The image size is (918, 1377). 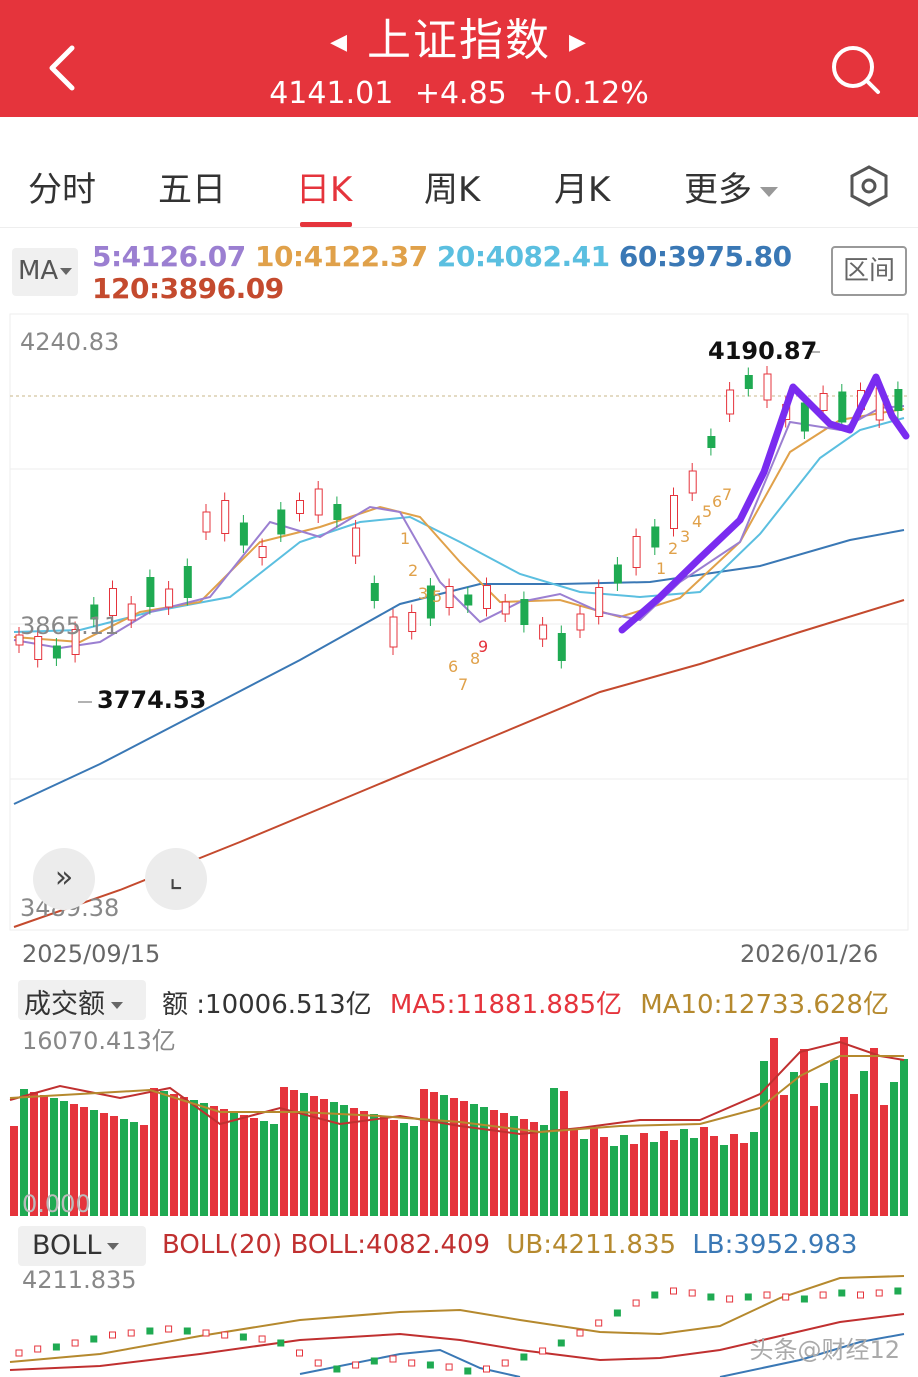 What do you see at coordinates (67, 1245) in the screenshot?
I see `boll-selector-label: BOLL` at bounding box center [67, 1245].